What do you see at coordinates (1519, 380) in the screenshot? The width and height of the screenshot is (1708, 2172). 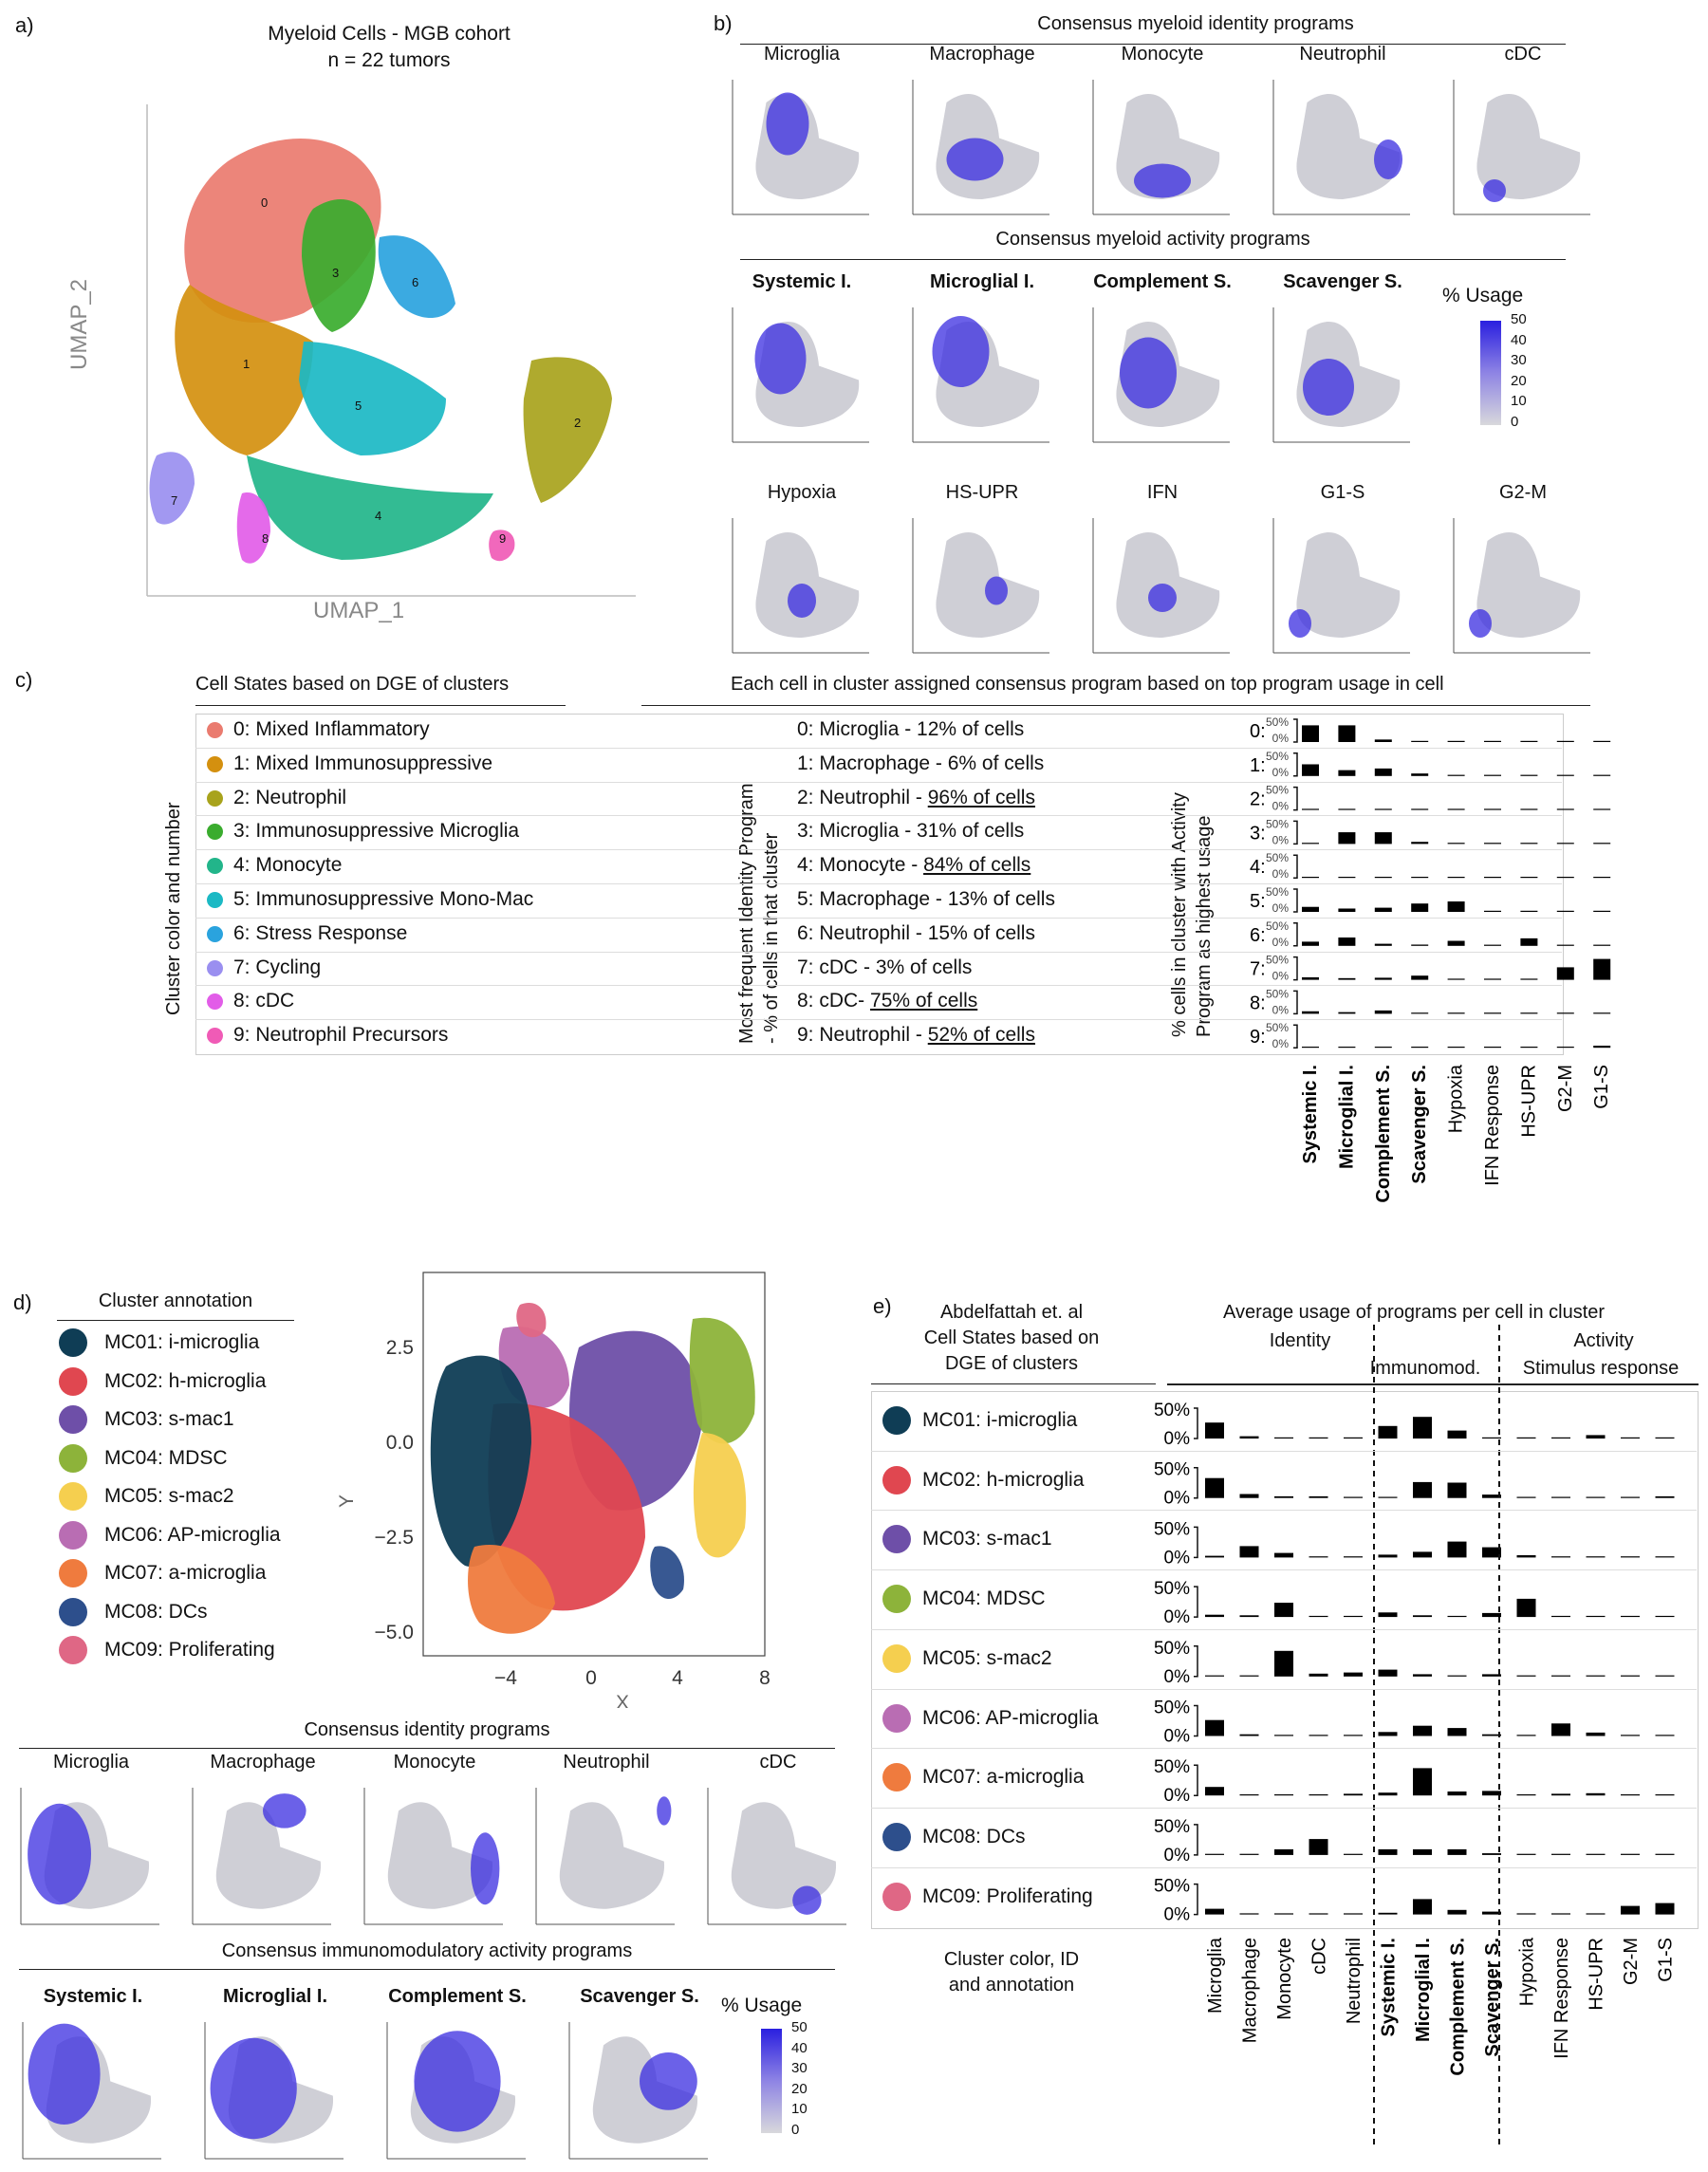 I see `usage-tick-20: 20` at bounding box center [1519, 380].